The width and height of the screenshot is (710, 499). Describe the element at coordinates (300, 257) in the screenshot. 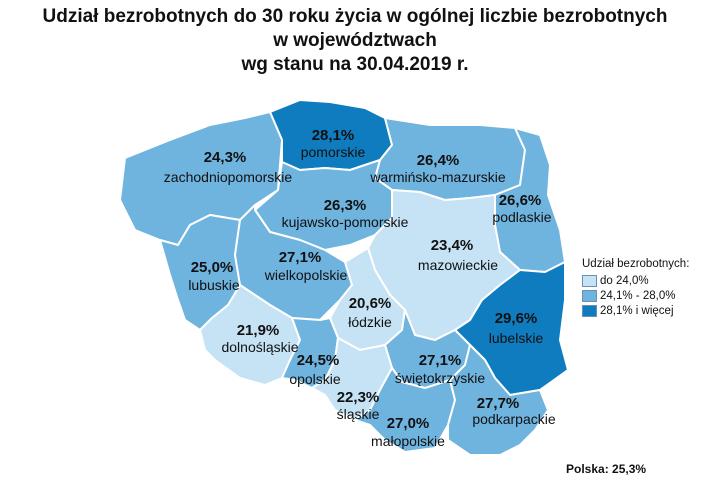

I see `region-value-wielkopolskie: 27,1%` at that location.